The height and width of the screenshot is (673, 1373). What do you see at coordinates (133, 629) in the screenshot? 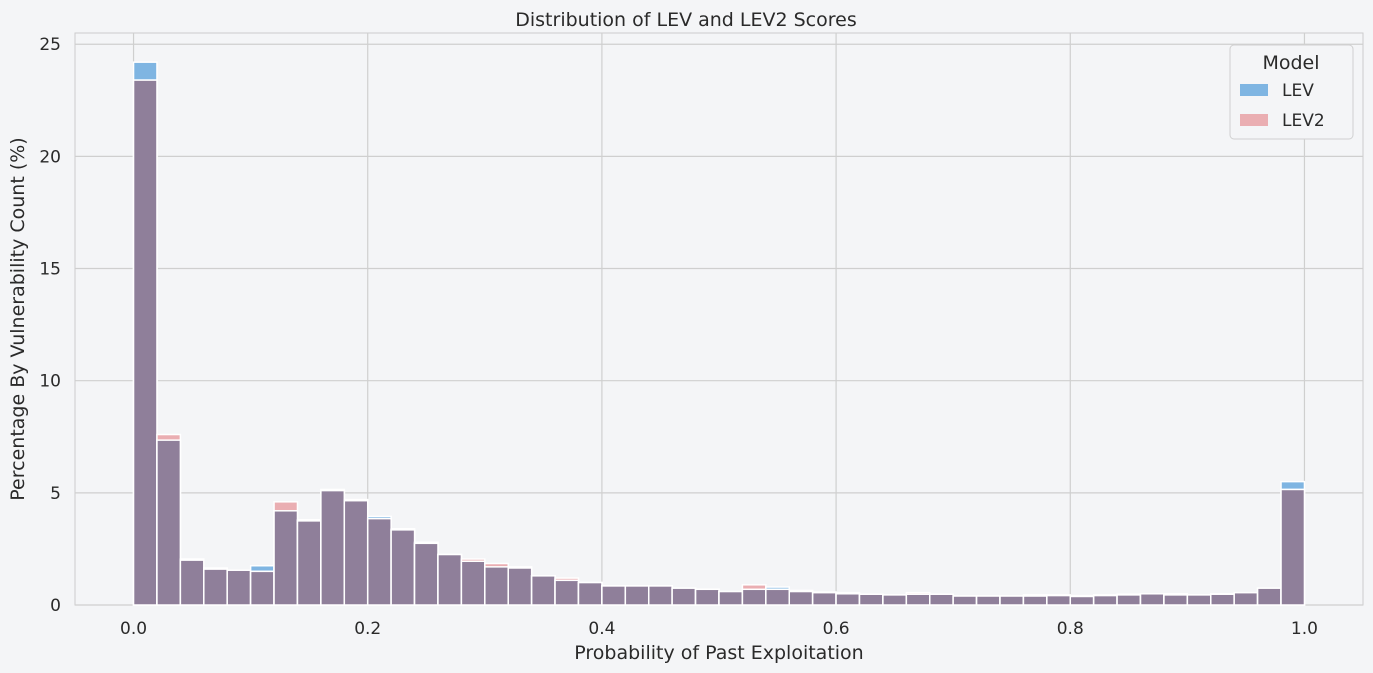
I see `x-tick-label: 0.0` at bounding box center [133, 629].